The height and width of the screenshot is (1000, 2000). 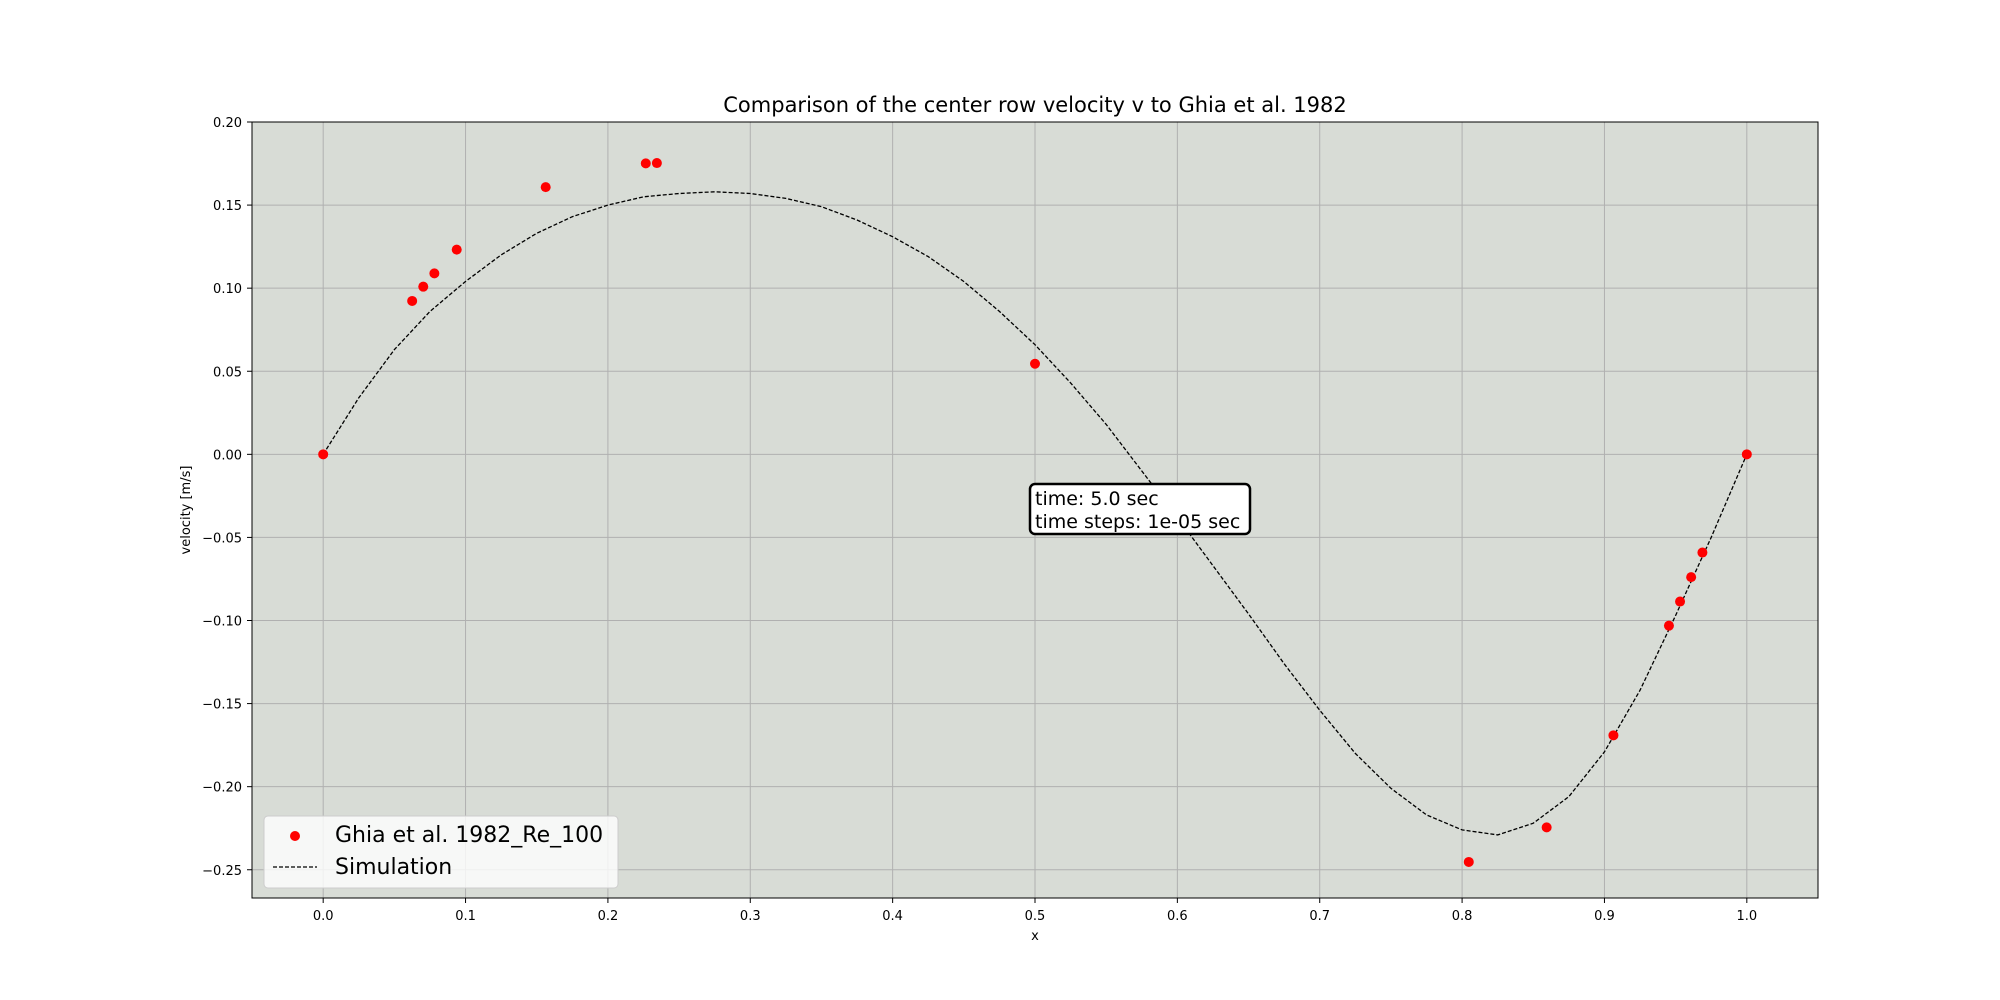 I want to click on x-tick-label: 0.3, so click(x=750, y=916).